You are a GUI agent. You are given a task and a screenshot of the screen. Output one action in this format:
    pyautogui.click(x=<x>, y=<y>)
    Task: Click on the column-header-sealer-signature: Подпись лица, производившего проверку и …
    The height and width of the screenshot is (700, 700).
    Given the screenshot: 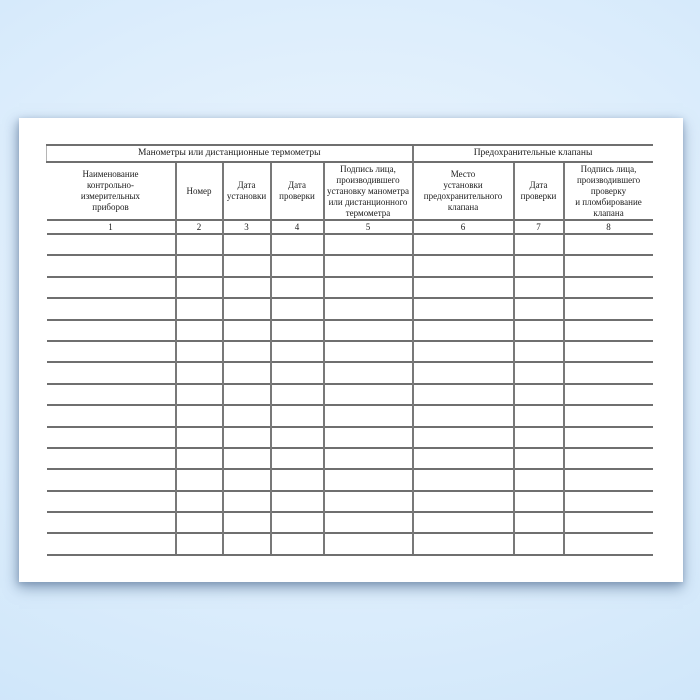 What is the action you would take?
    pyautogui.click(x=607, y=190)
    